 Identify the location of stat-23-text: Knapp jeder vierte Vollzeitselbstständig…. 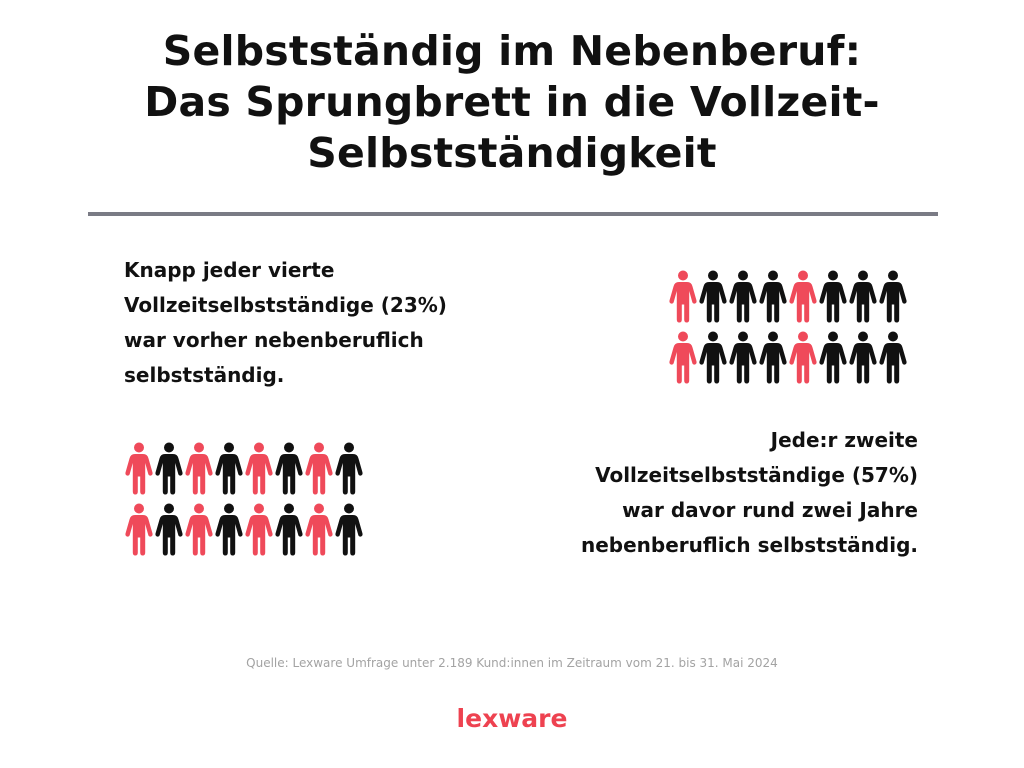
(344, 323).